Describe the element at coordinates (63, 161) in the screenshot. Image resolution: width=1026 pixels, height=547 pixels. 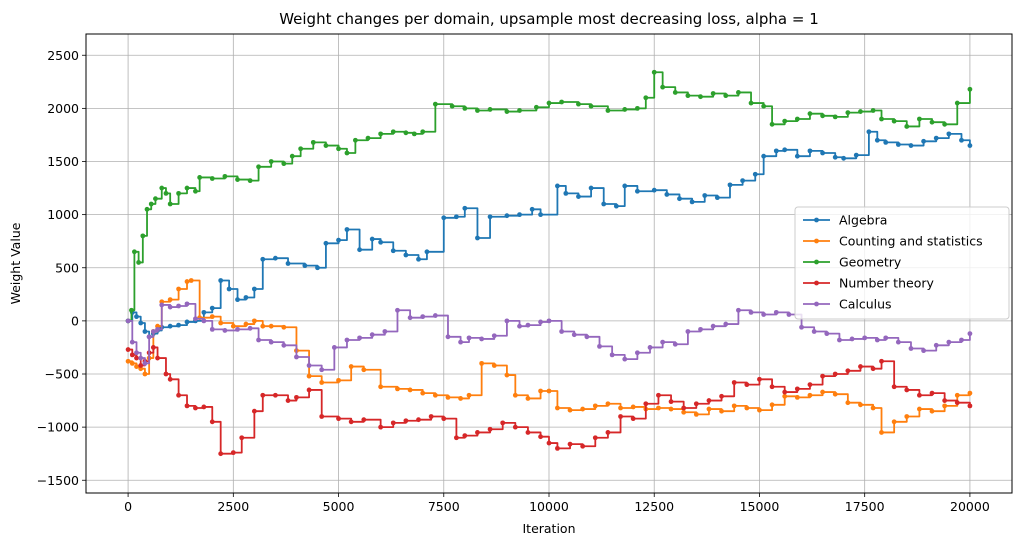
I see `y-tick-label: 1500` at that location.